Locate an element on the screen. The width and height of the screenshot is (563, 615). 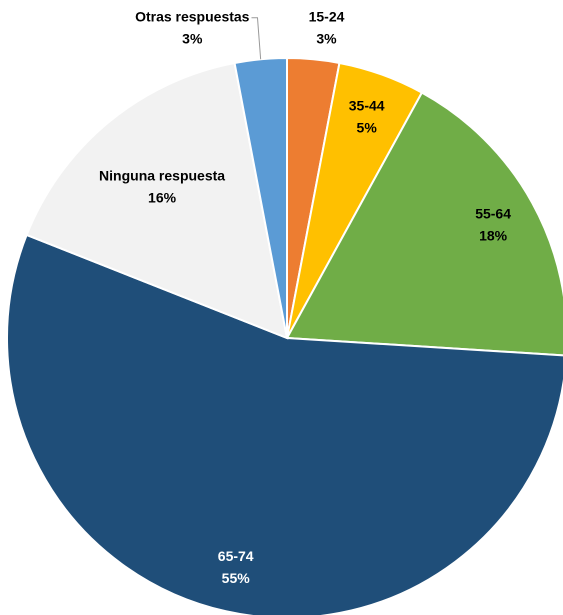
slice-label: 15-24 is located at coordinates (327, 16).